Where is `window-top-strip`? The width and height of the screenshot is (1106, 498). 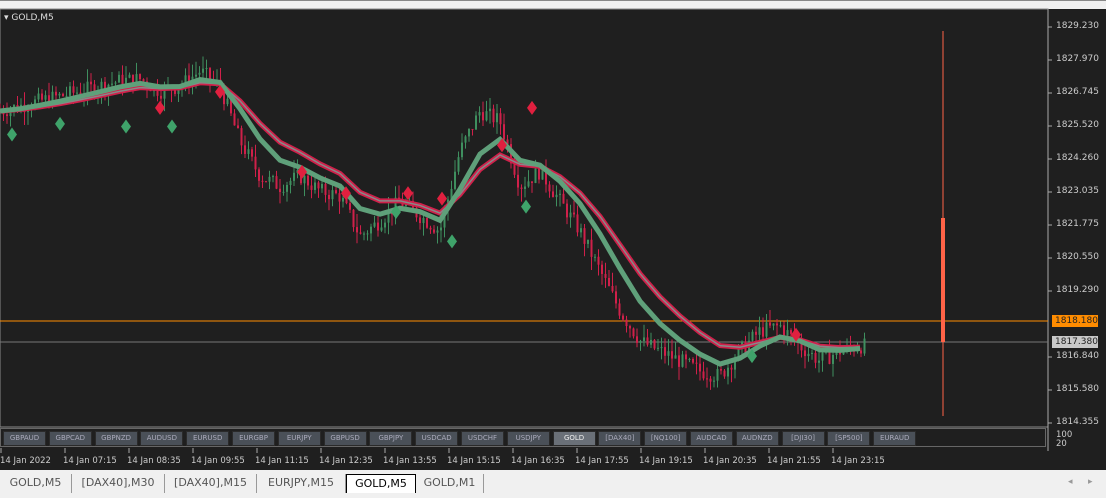
window-top-strip is located at coordinates (553, 5).